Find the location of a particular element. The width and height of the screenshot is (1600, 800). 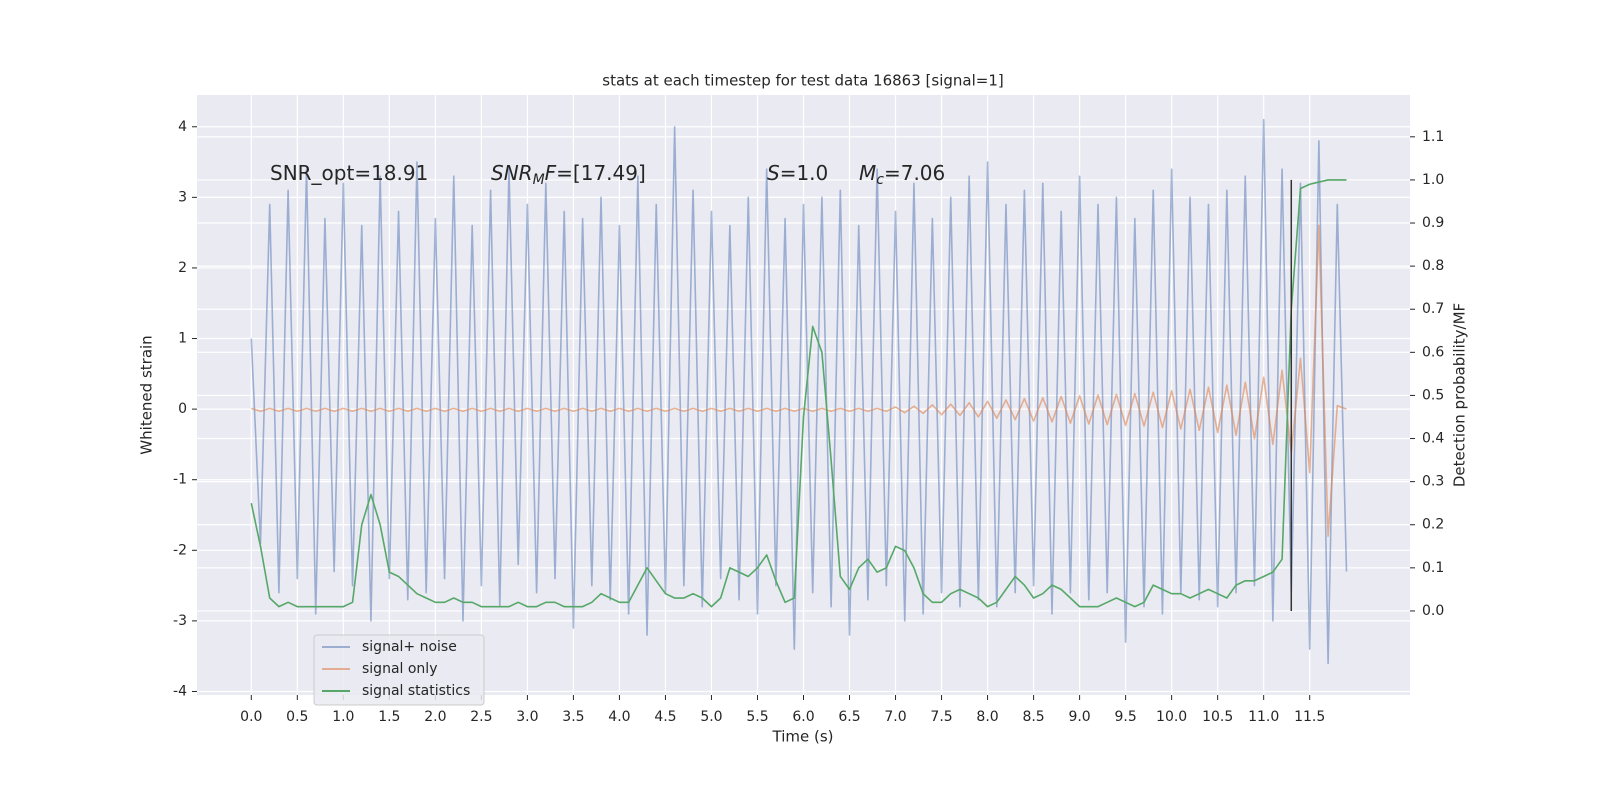

x-tick-label: 7.0 is located at coordinates (895, 717).